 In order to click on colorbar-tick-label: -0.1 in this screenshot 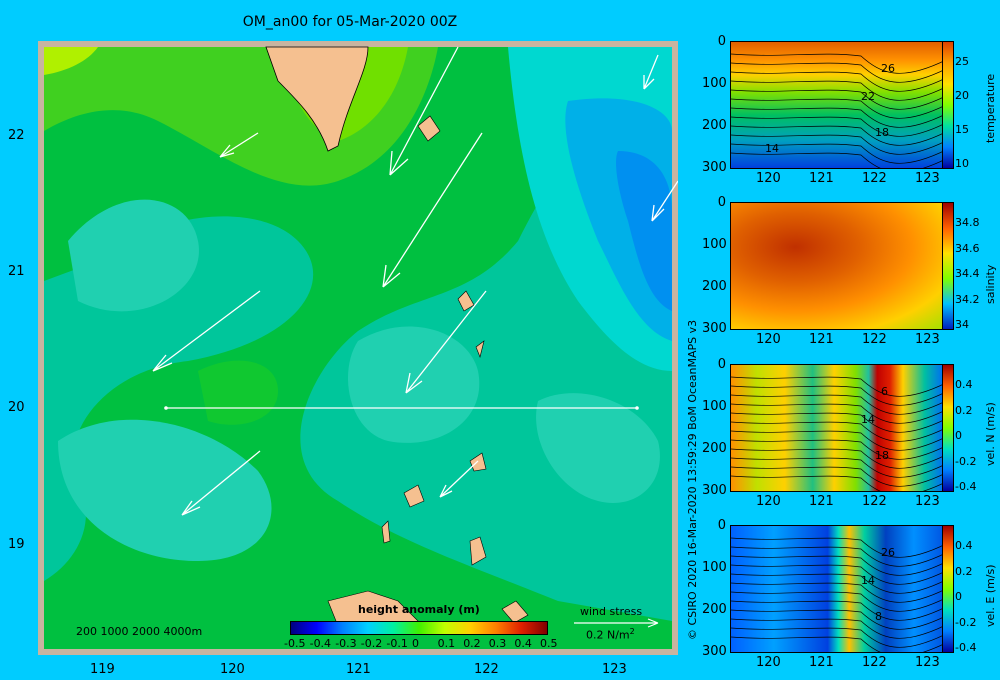, I will do `click(397, 643)`.